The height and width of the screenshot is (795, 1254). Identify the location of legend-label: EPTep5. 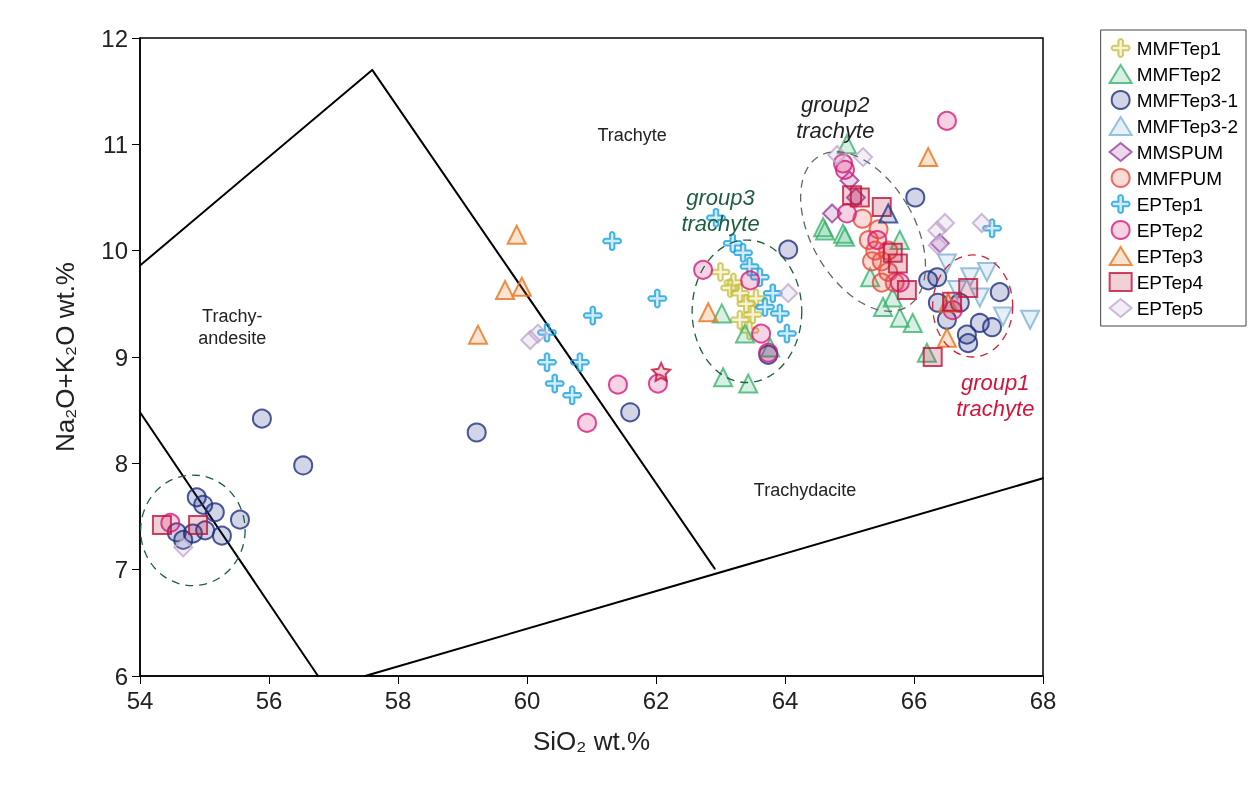
(1170, 308).